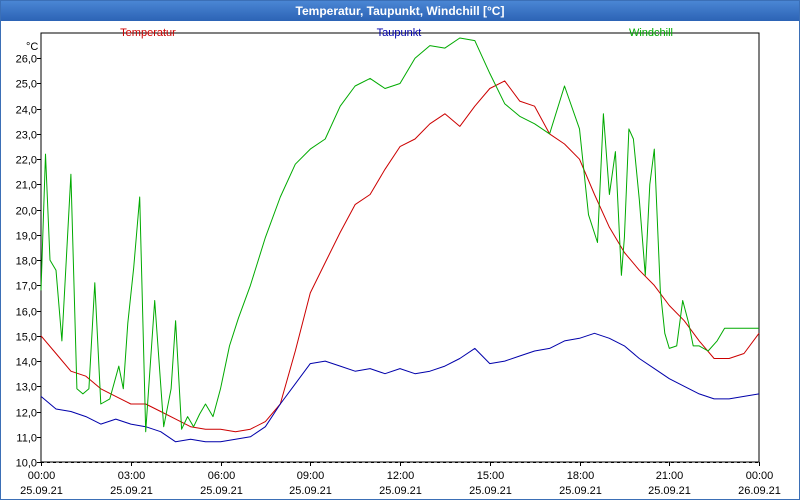  I want to click on x-tick-time: 18:00, so click(581, 476).